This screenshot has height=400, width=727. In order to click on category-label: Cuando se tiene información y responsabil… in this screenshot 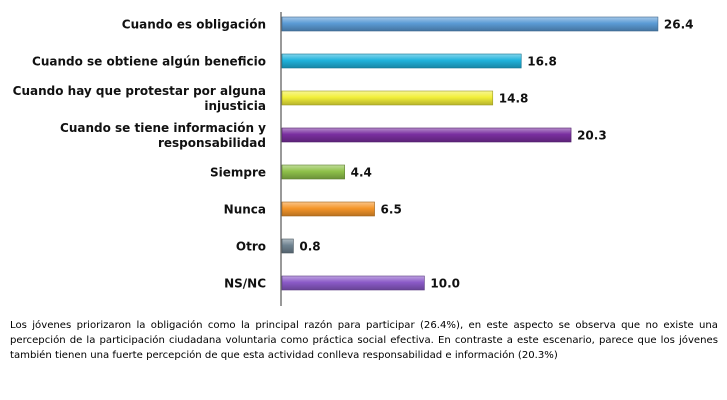, I will do `click(163, 135)`.